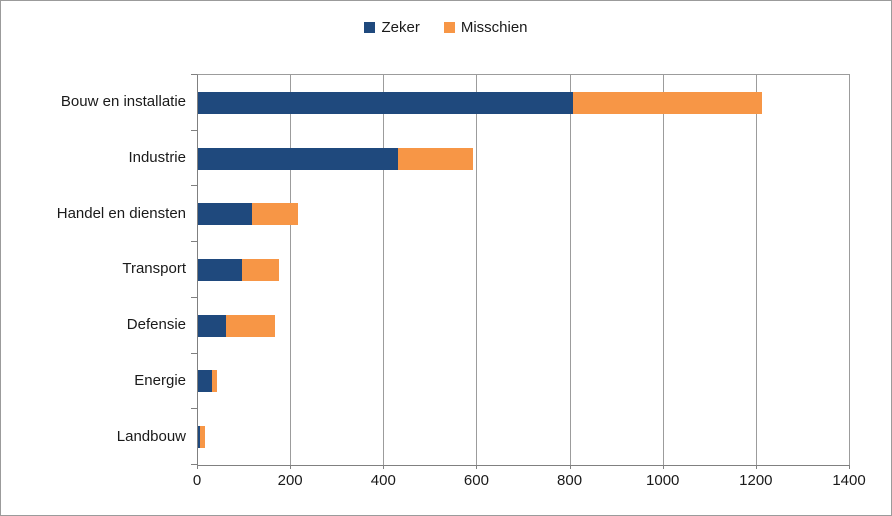 The image size is (892, 516). What do you see at coordinates (154, 269) in the screenshot?
I see `category-label-transport: Transport` at bounding box center [154, 269].